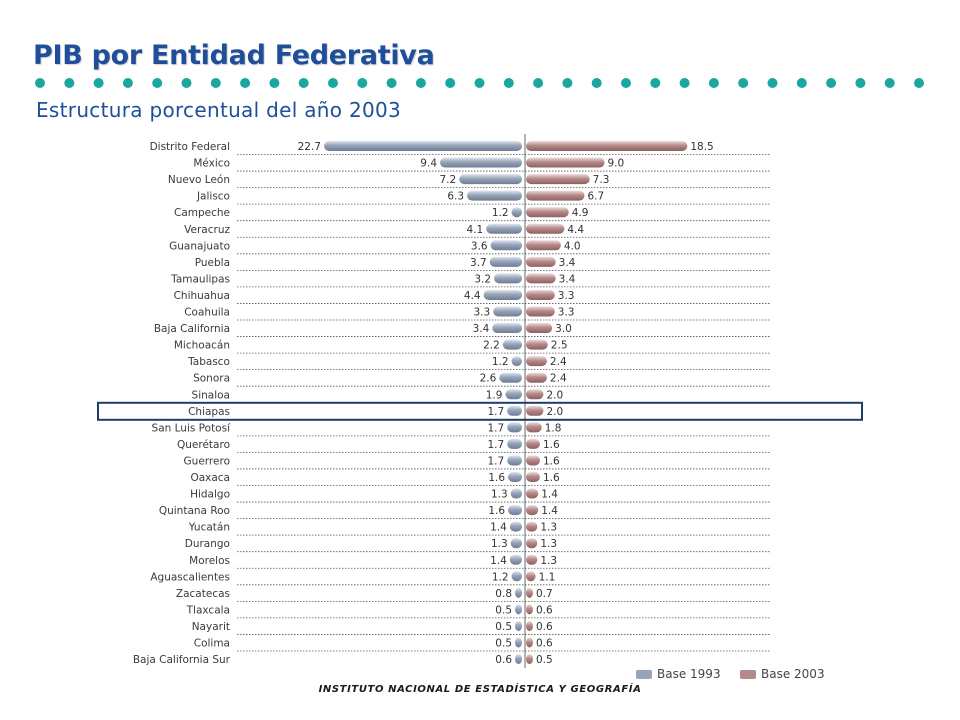 This screenshot has width=960, height=720. Describe the element at coordinates (595, 197) in the screenshot. I see `value-label-base-2003: 6.7` at that location.